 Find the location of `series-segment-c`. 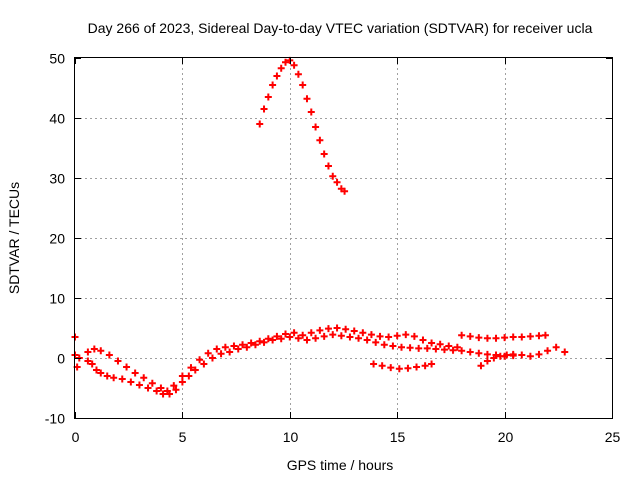

series-segment-c is located at coordinates (403, 366).